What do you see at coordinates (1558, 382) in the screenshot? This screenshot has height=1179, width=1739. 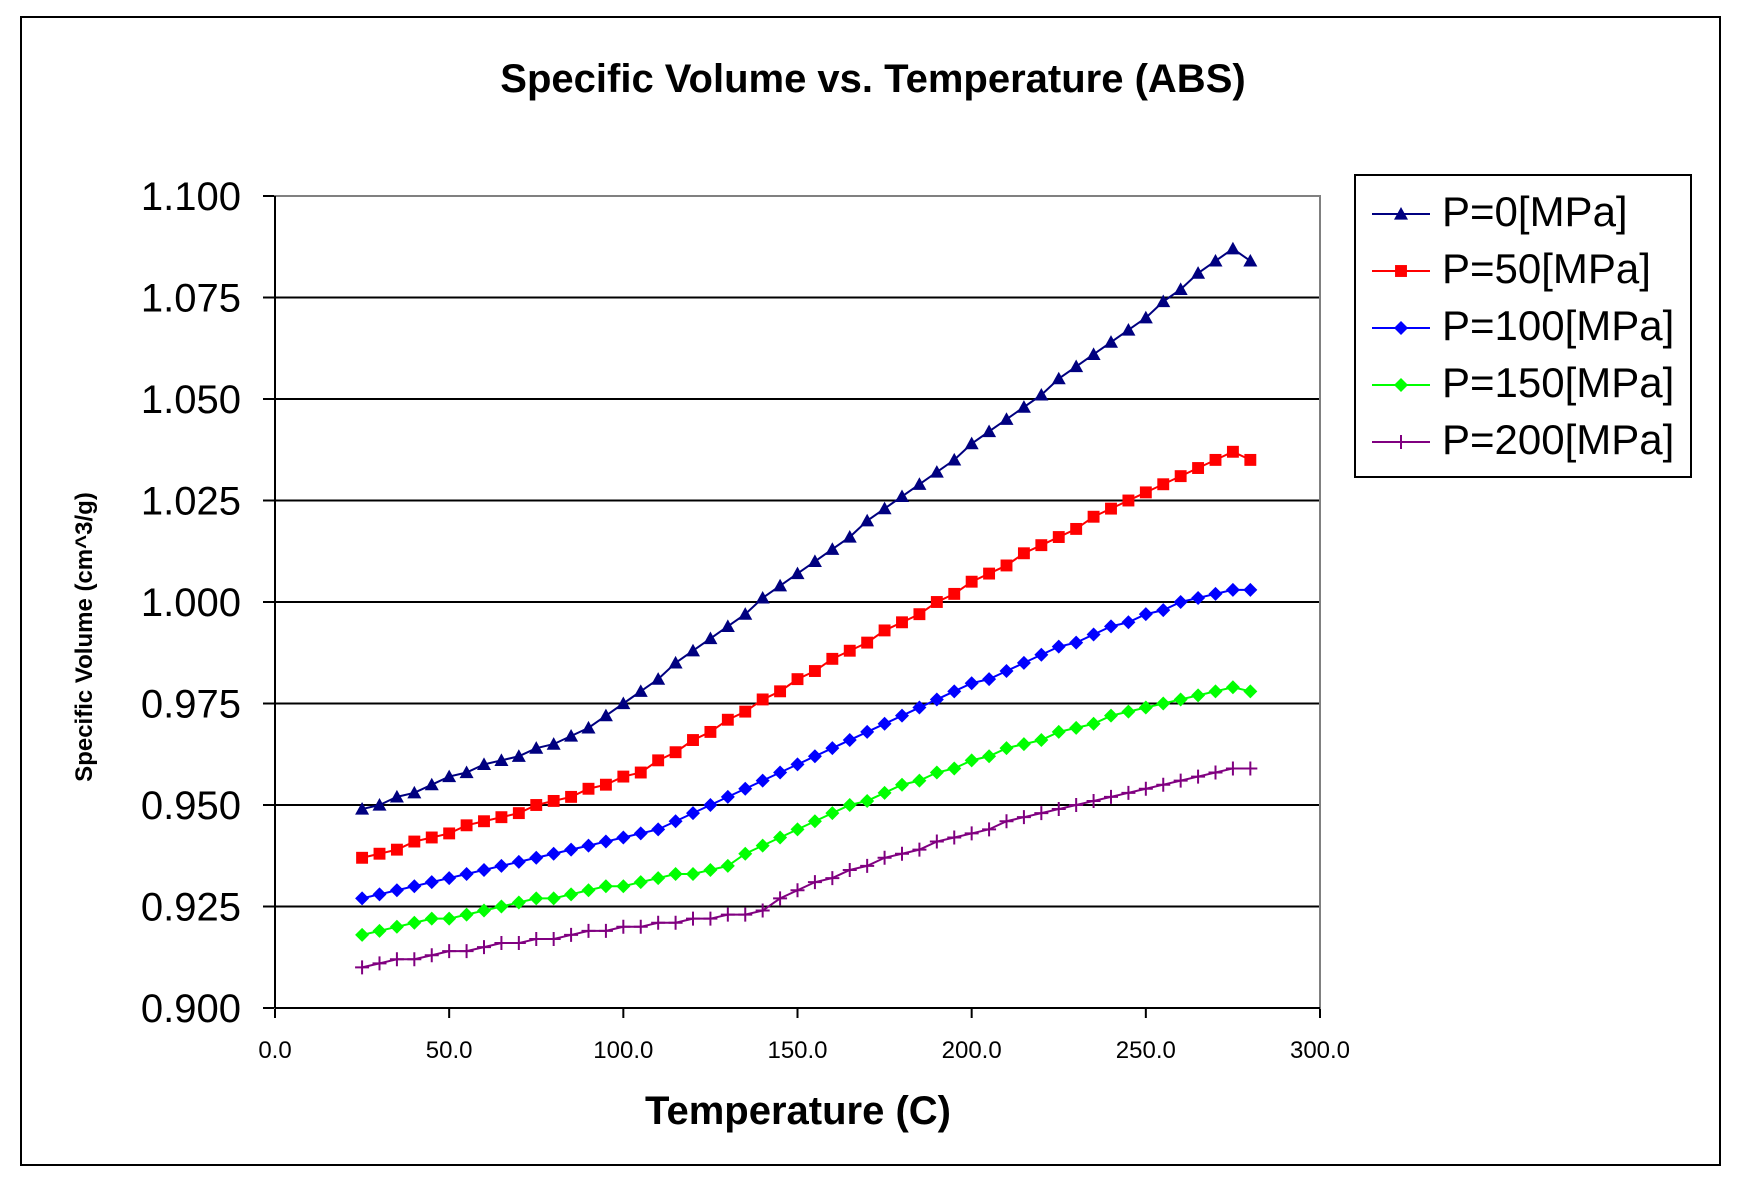 I see `legend-label: P=150[MPa]` at bounding box center [1558, 382].